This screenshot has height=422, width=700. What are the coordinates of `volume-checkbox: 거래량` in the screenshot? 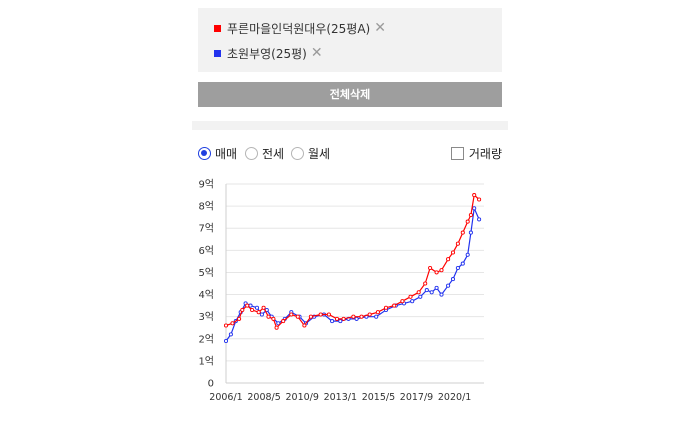 It's located at (476, 153).